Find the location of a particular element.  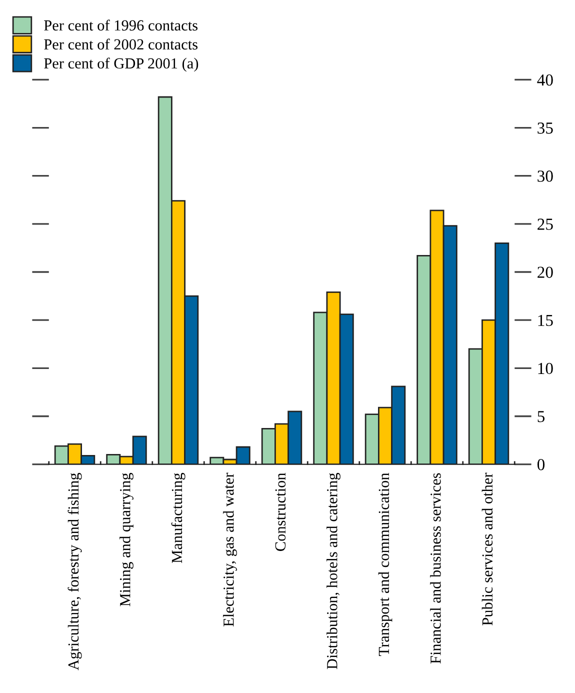

y-tick-label: 0 is located at coordinates (541, 464).